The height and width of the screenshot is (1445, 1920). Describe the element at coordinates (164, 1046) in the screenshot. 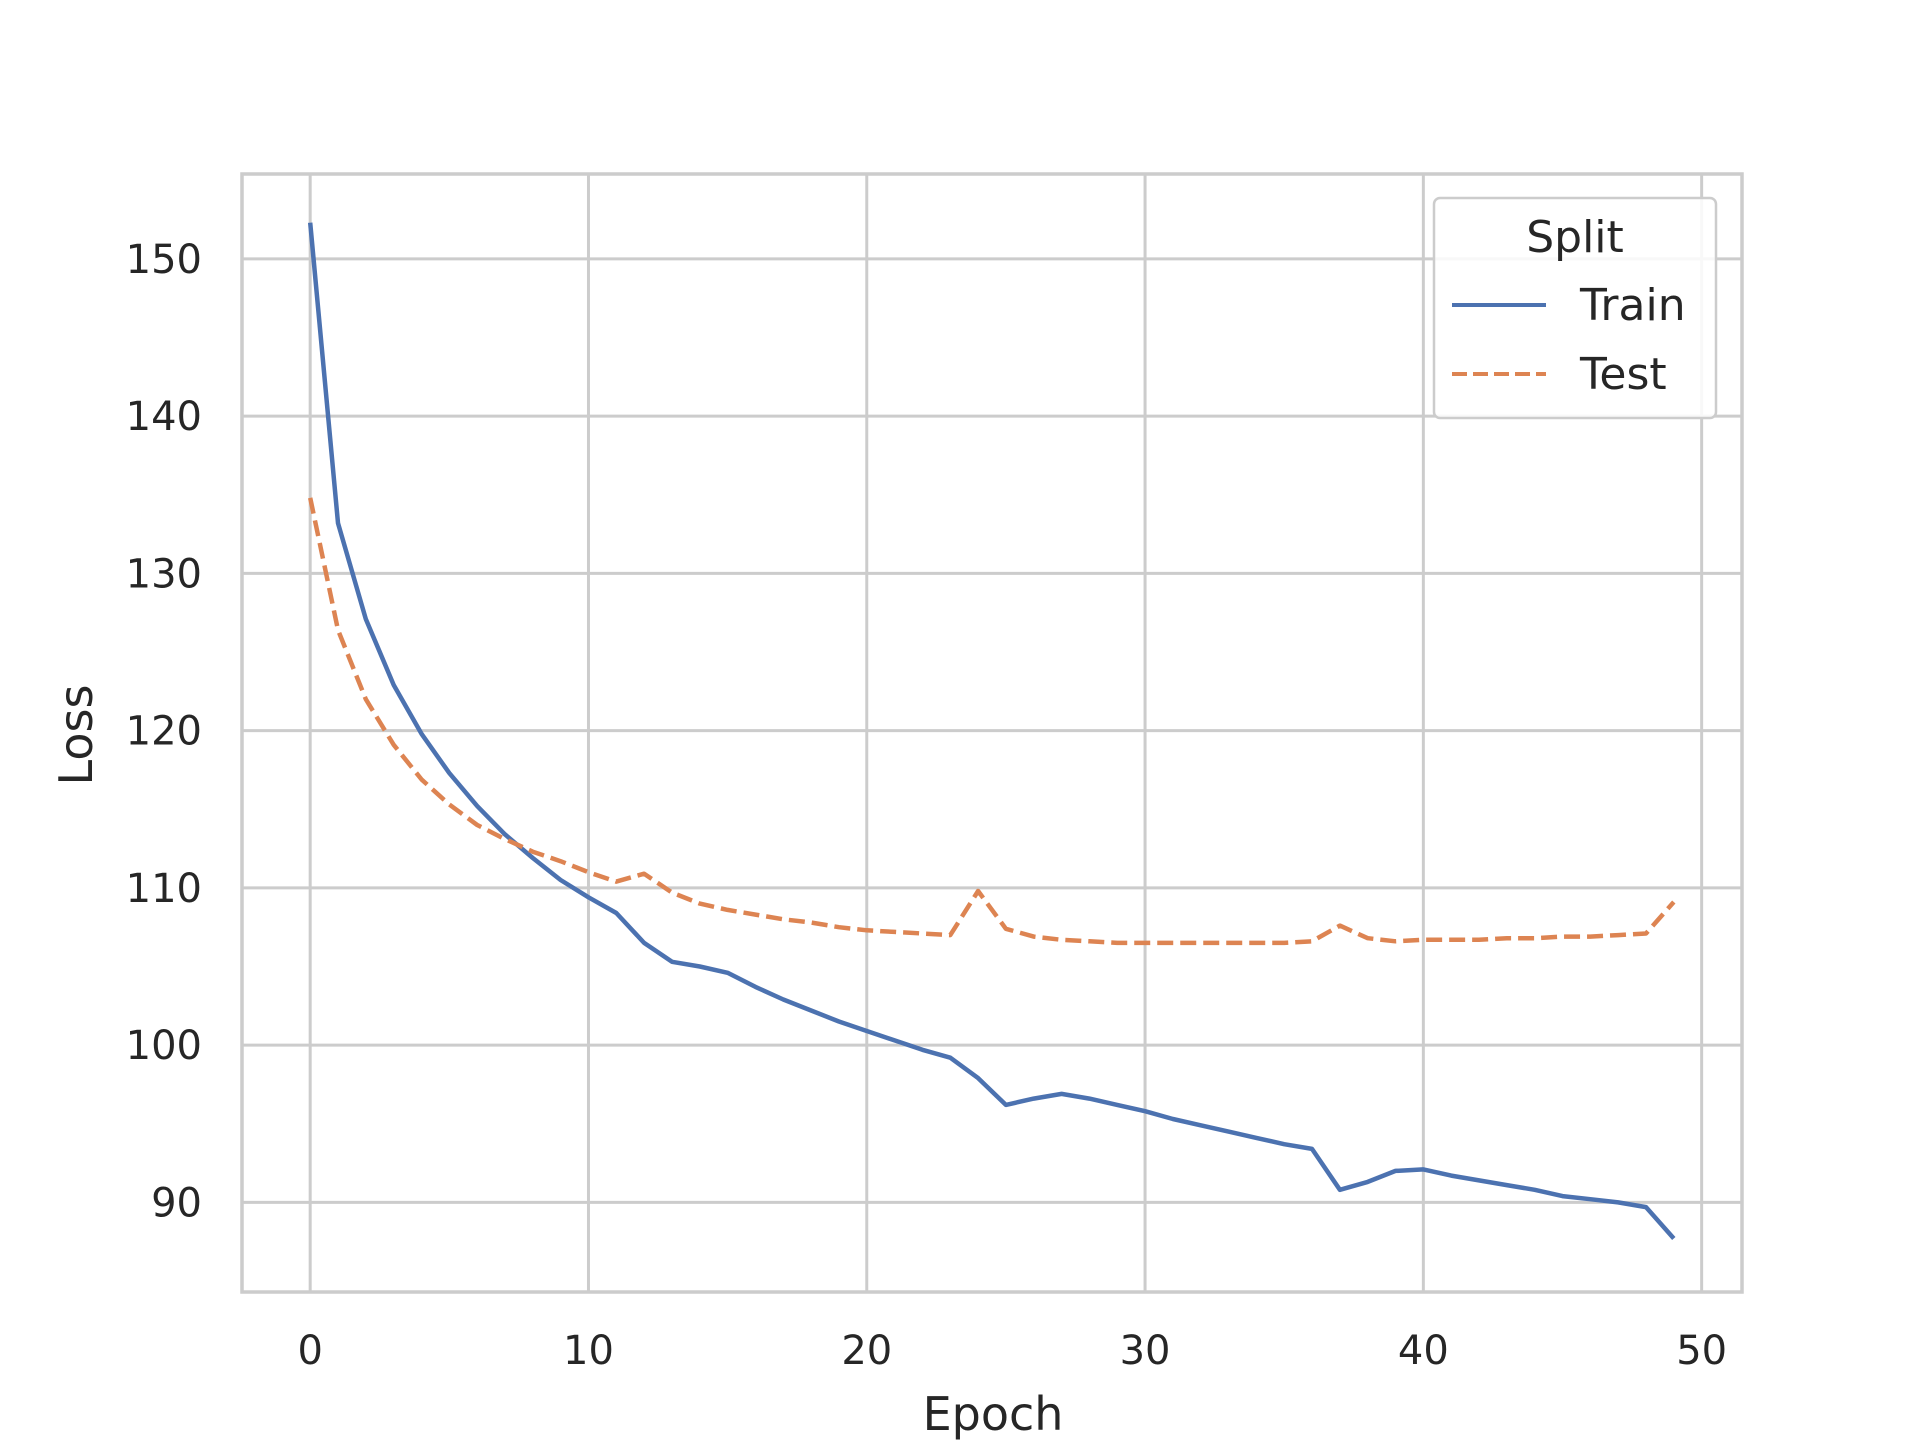

I see `y-tick-label: 100` at that location.